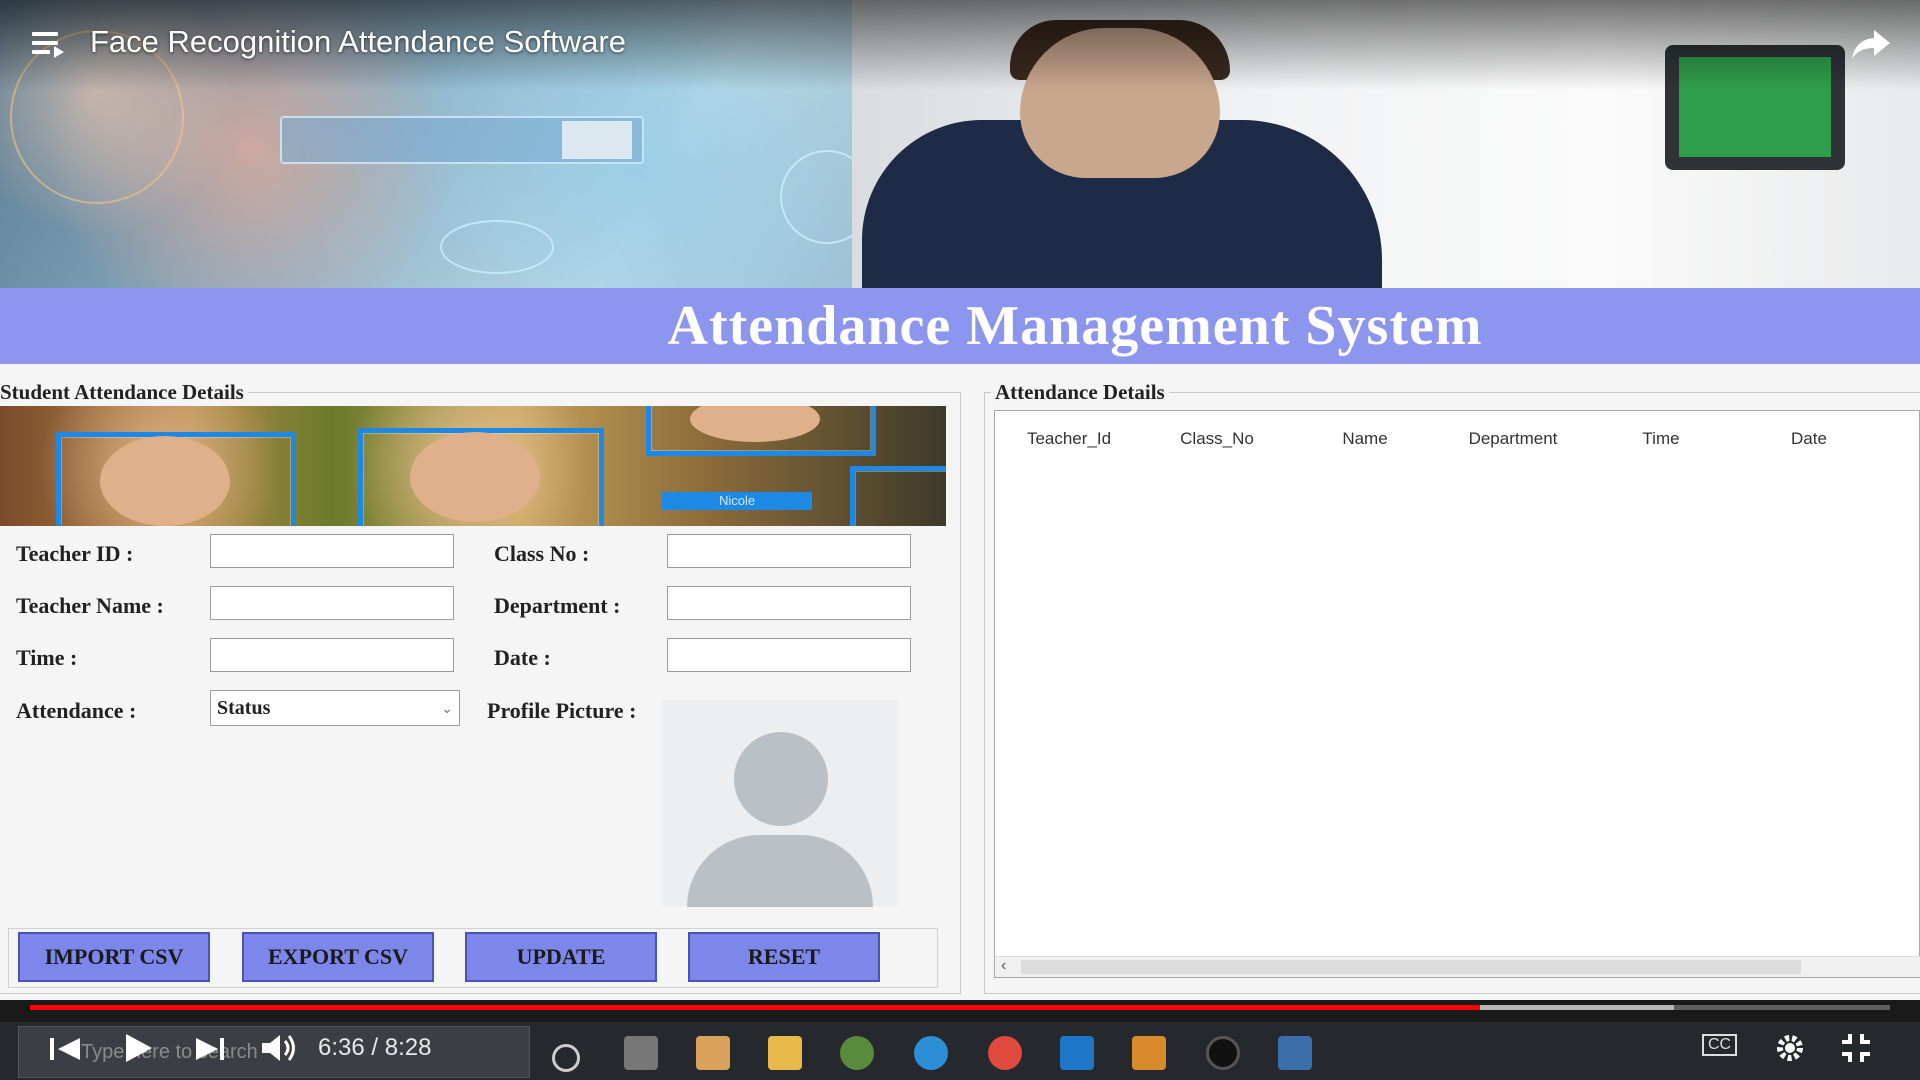 The height and width of the screenshot is (1080, 1920). I want to click on column-header-teacher-id: Teacher_Id, so click(1069, 438).